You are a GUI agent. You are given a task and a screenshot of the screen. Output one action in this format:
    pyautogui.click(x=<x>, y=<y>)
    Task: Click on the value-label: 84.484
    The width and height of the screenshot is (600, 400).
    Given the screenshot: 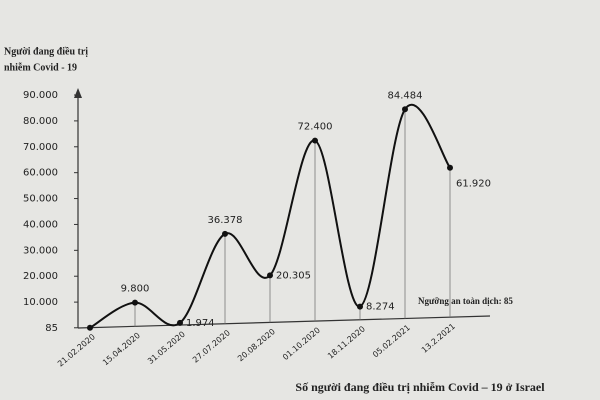 What is the action you would take?
    pyautogui.click(x=405, y=95)
    